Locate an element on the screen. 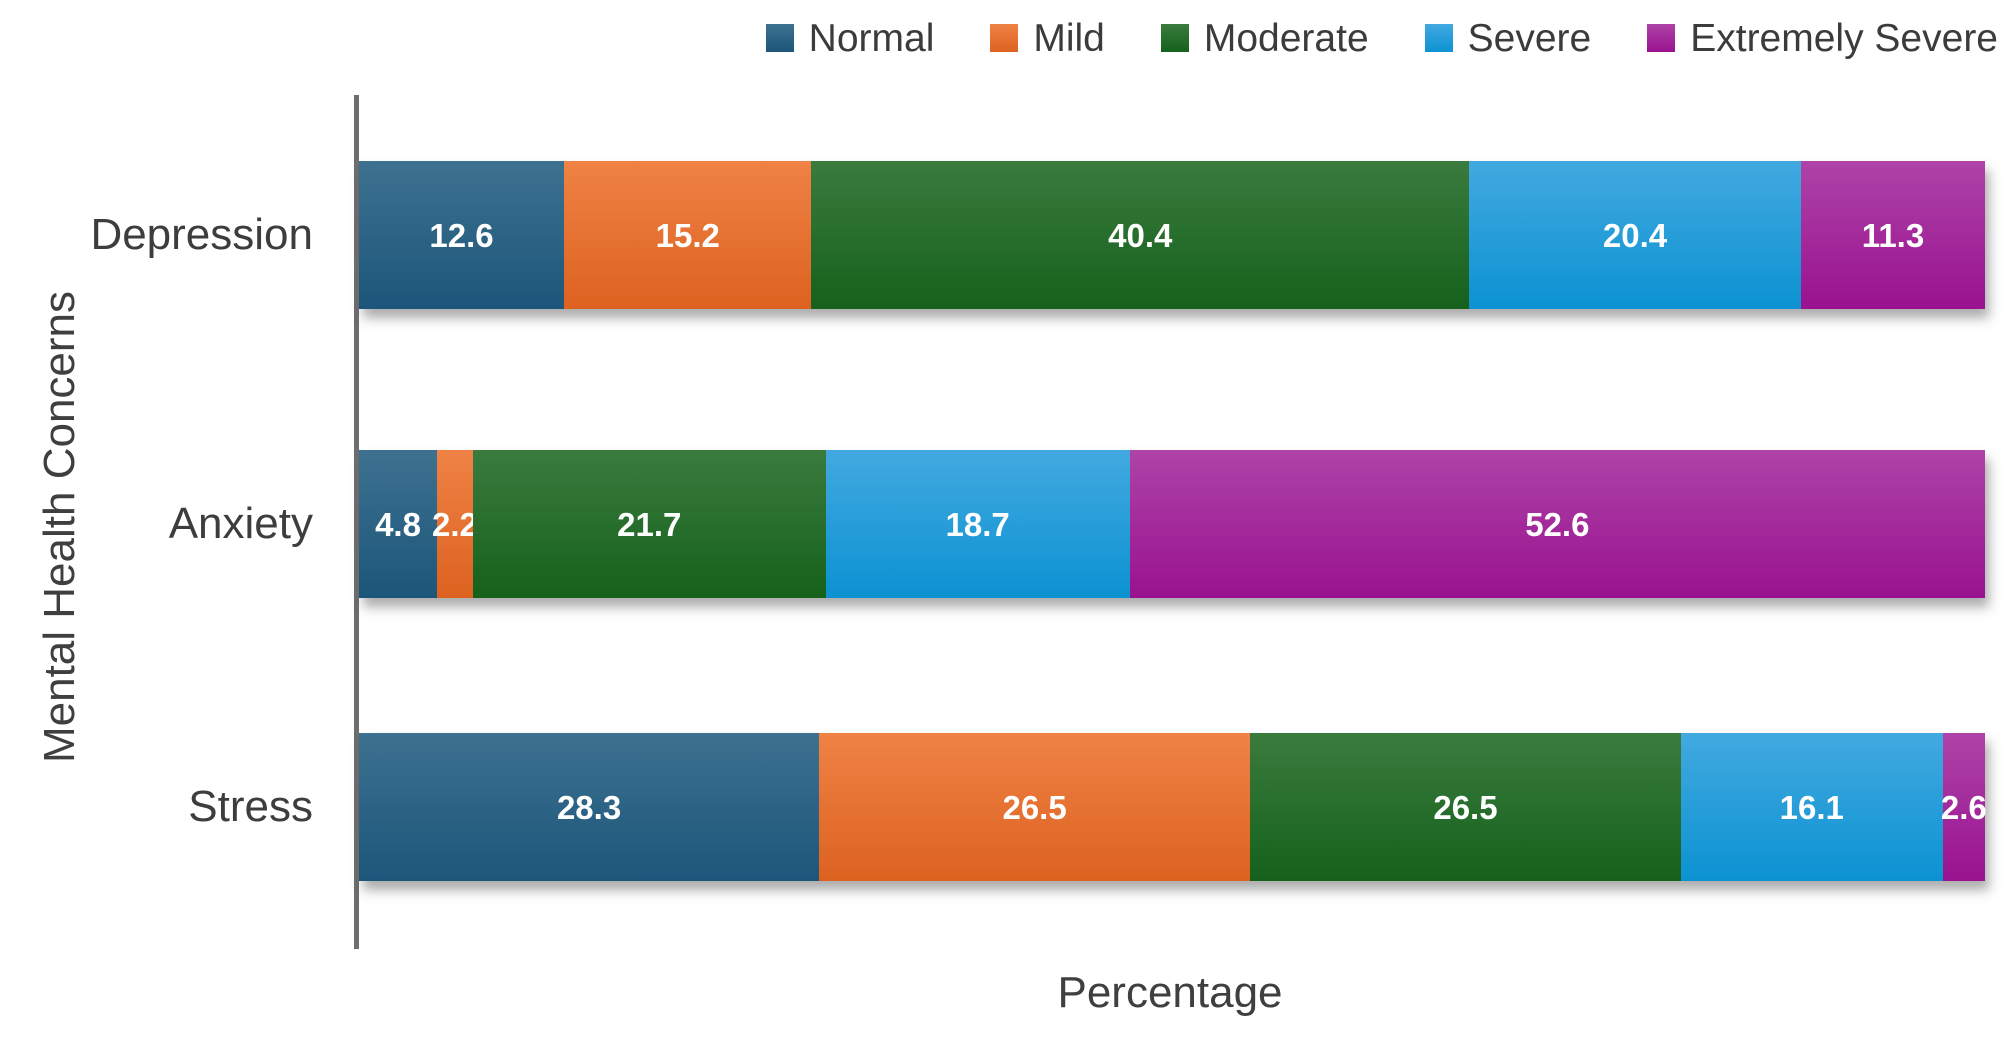 The width and height of the screenshot is (2014, 1059). bar-segment: 12.6 is located at coordinates (462, 235).